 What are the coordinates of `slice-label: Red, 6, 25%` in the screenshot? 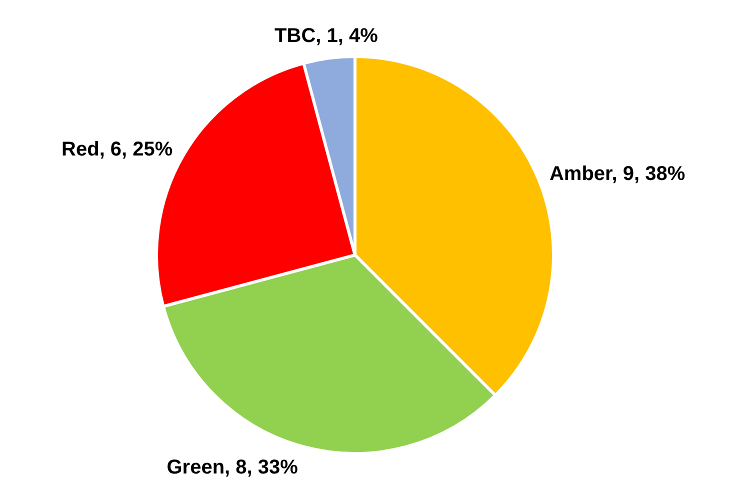 It's located at (117, 149).